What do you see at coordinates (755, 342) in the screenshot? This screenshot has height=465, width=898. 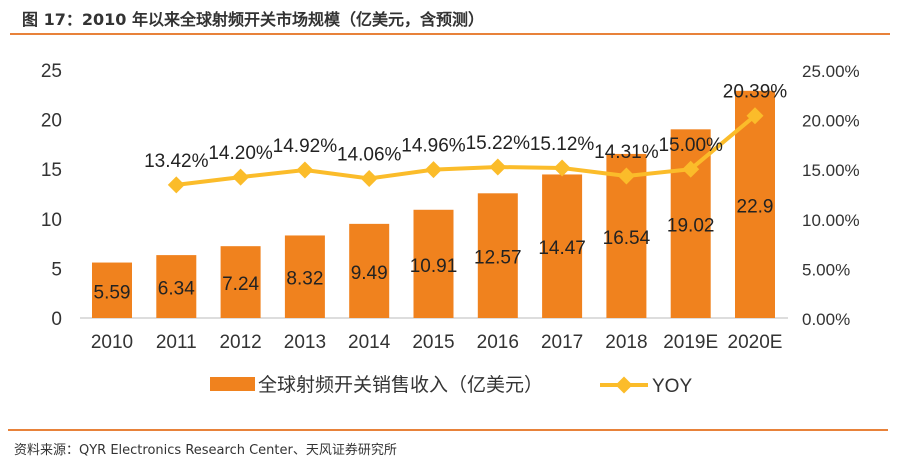 I see `x-axis-tick: 2020E` at bounding box center [755, 342].